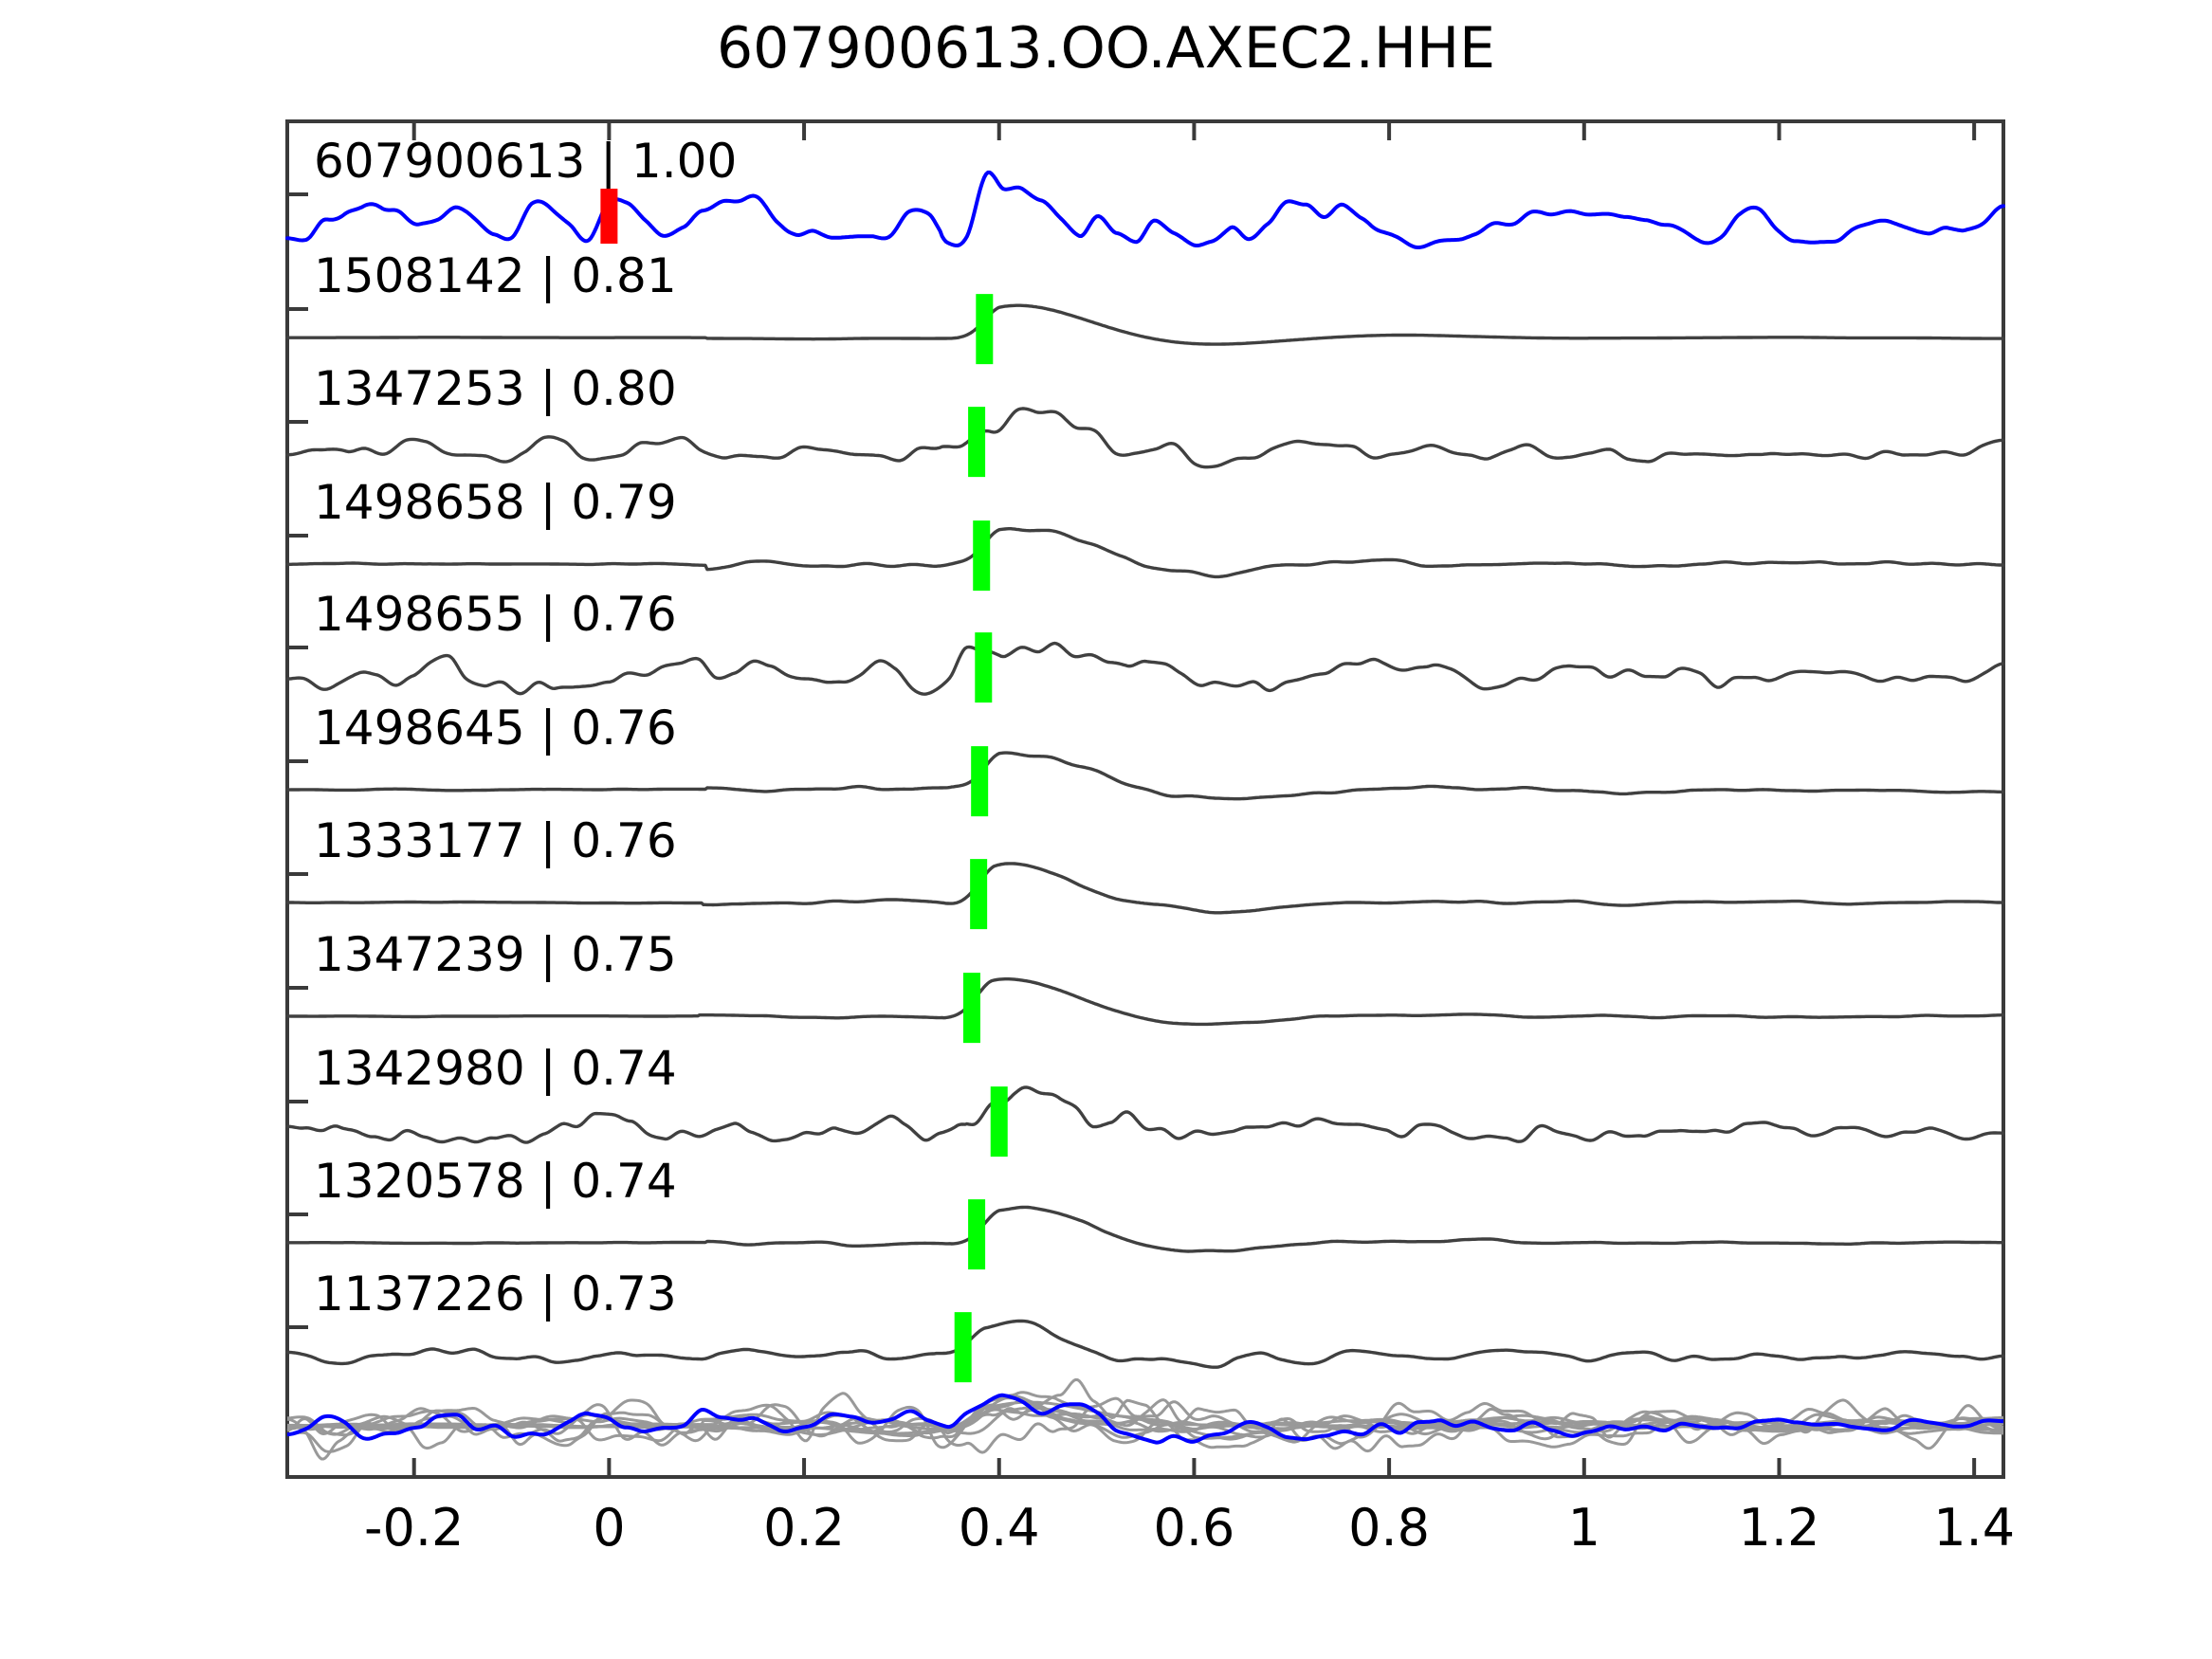 This screenshot has width=2212, height=1659. I want to click on trace-label-1347239: 1347239 | 0.75, so click(496, 954).